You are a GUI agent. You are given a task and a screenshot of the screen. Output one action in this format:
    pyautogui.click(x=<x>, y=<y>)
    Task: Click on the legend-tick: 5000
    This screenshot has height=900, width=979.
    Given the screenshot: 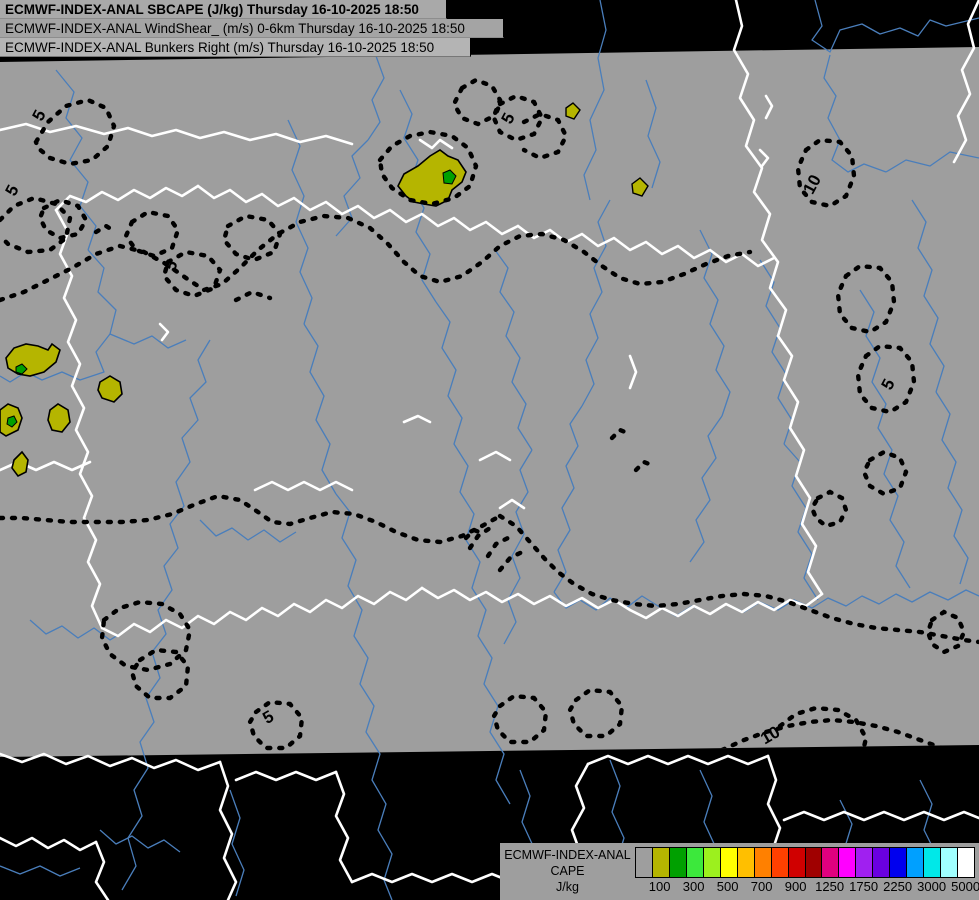 What is the action you would take?
    pyautogui.click(x=965, y=886)
    